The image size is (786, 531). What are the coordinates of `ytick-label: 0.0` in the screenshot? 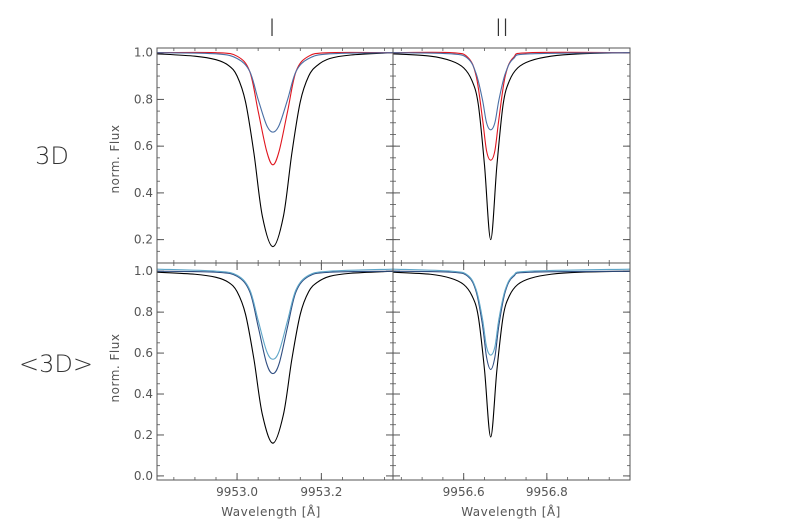 It's located at (143, 476).